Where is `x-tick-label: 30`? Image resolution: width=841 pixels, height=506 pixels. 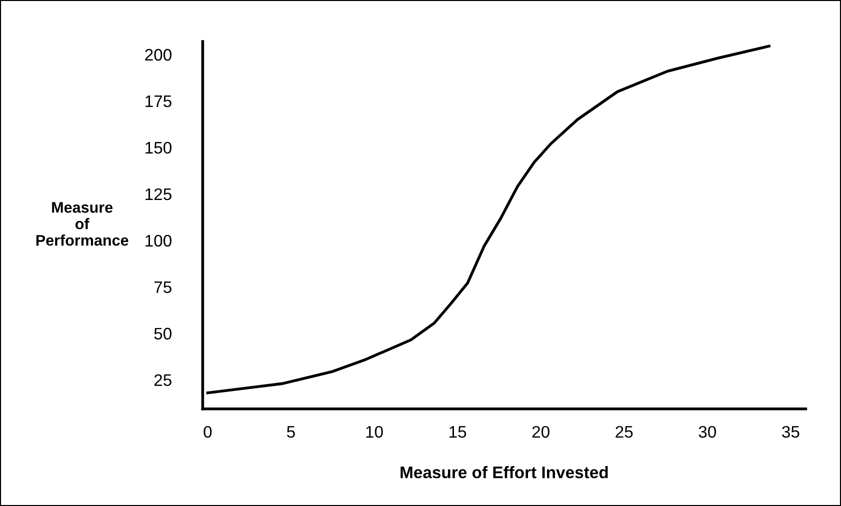 x-tick-label: 30 is located at coordinates (707, 432).